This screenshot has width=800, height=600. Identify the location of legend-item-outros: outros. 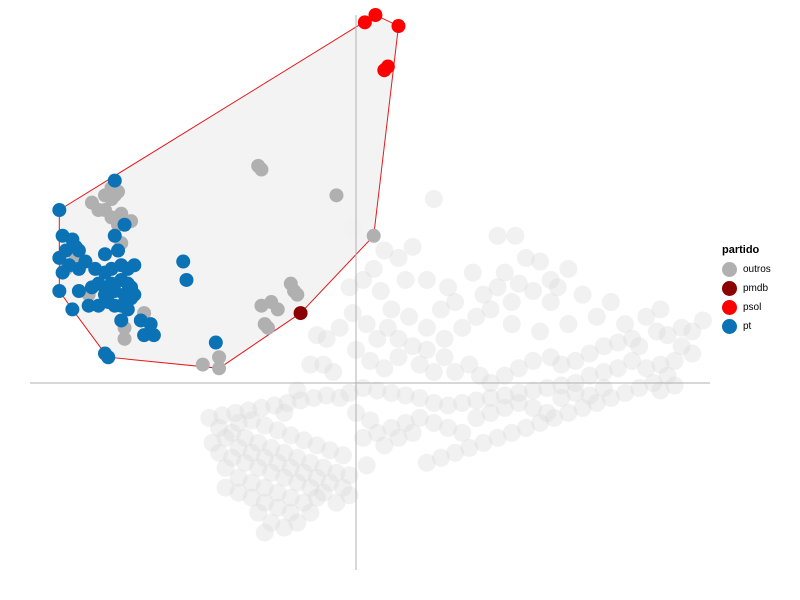
(746, 269).